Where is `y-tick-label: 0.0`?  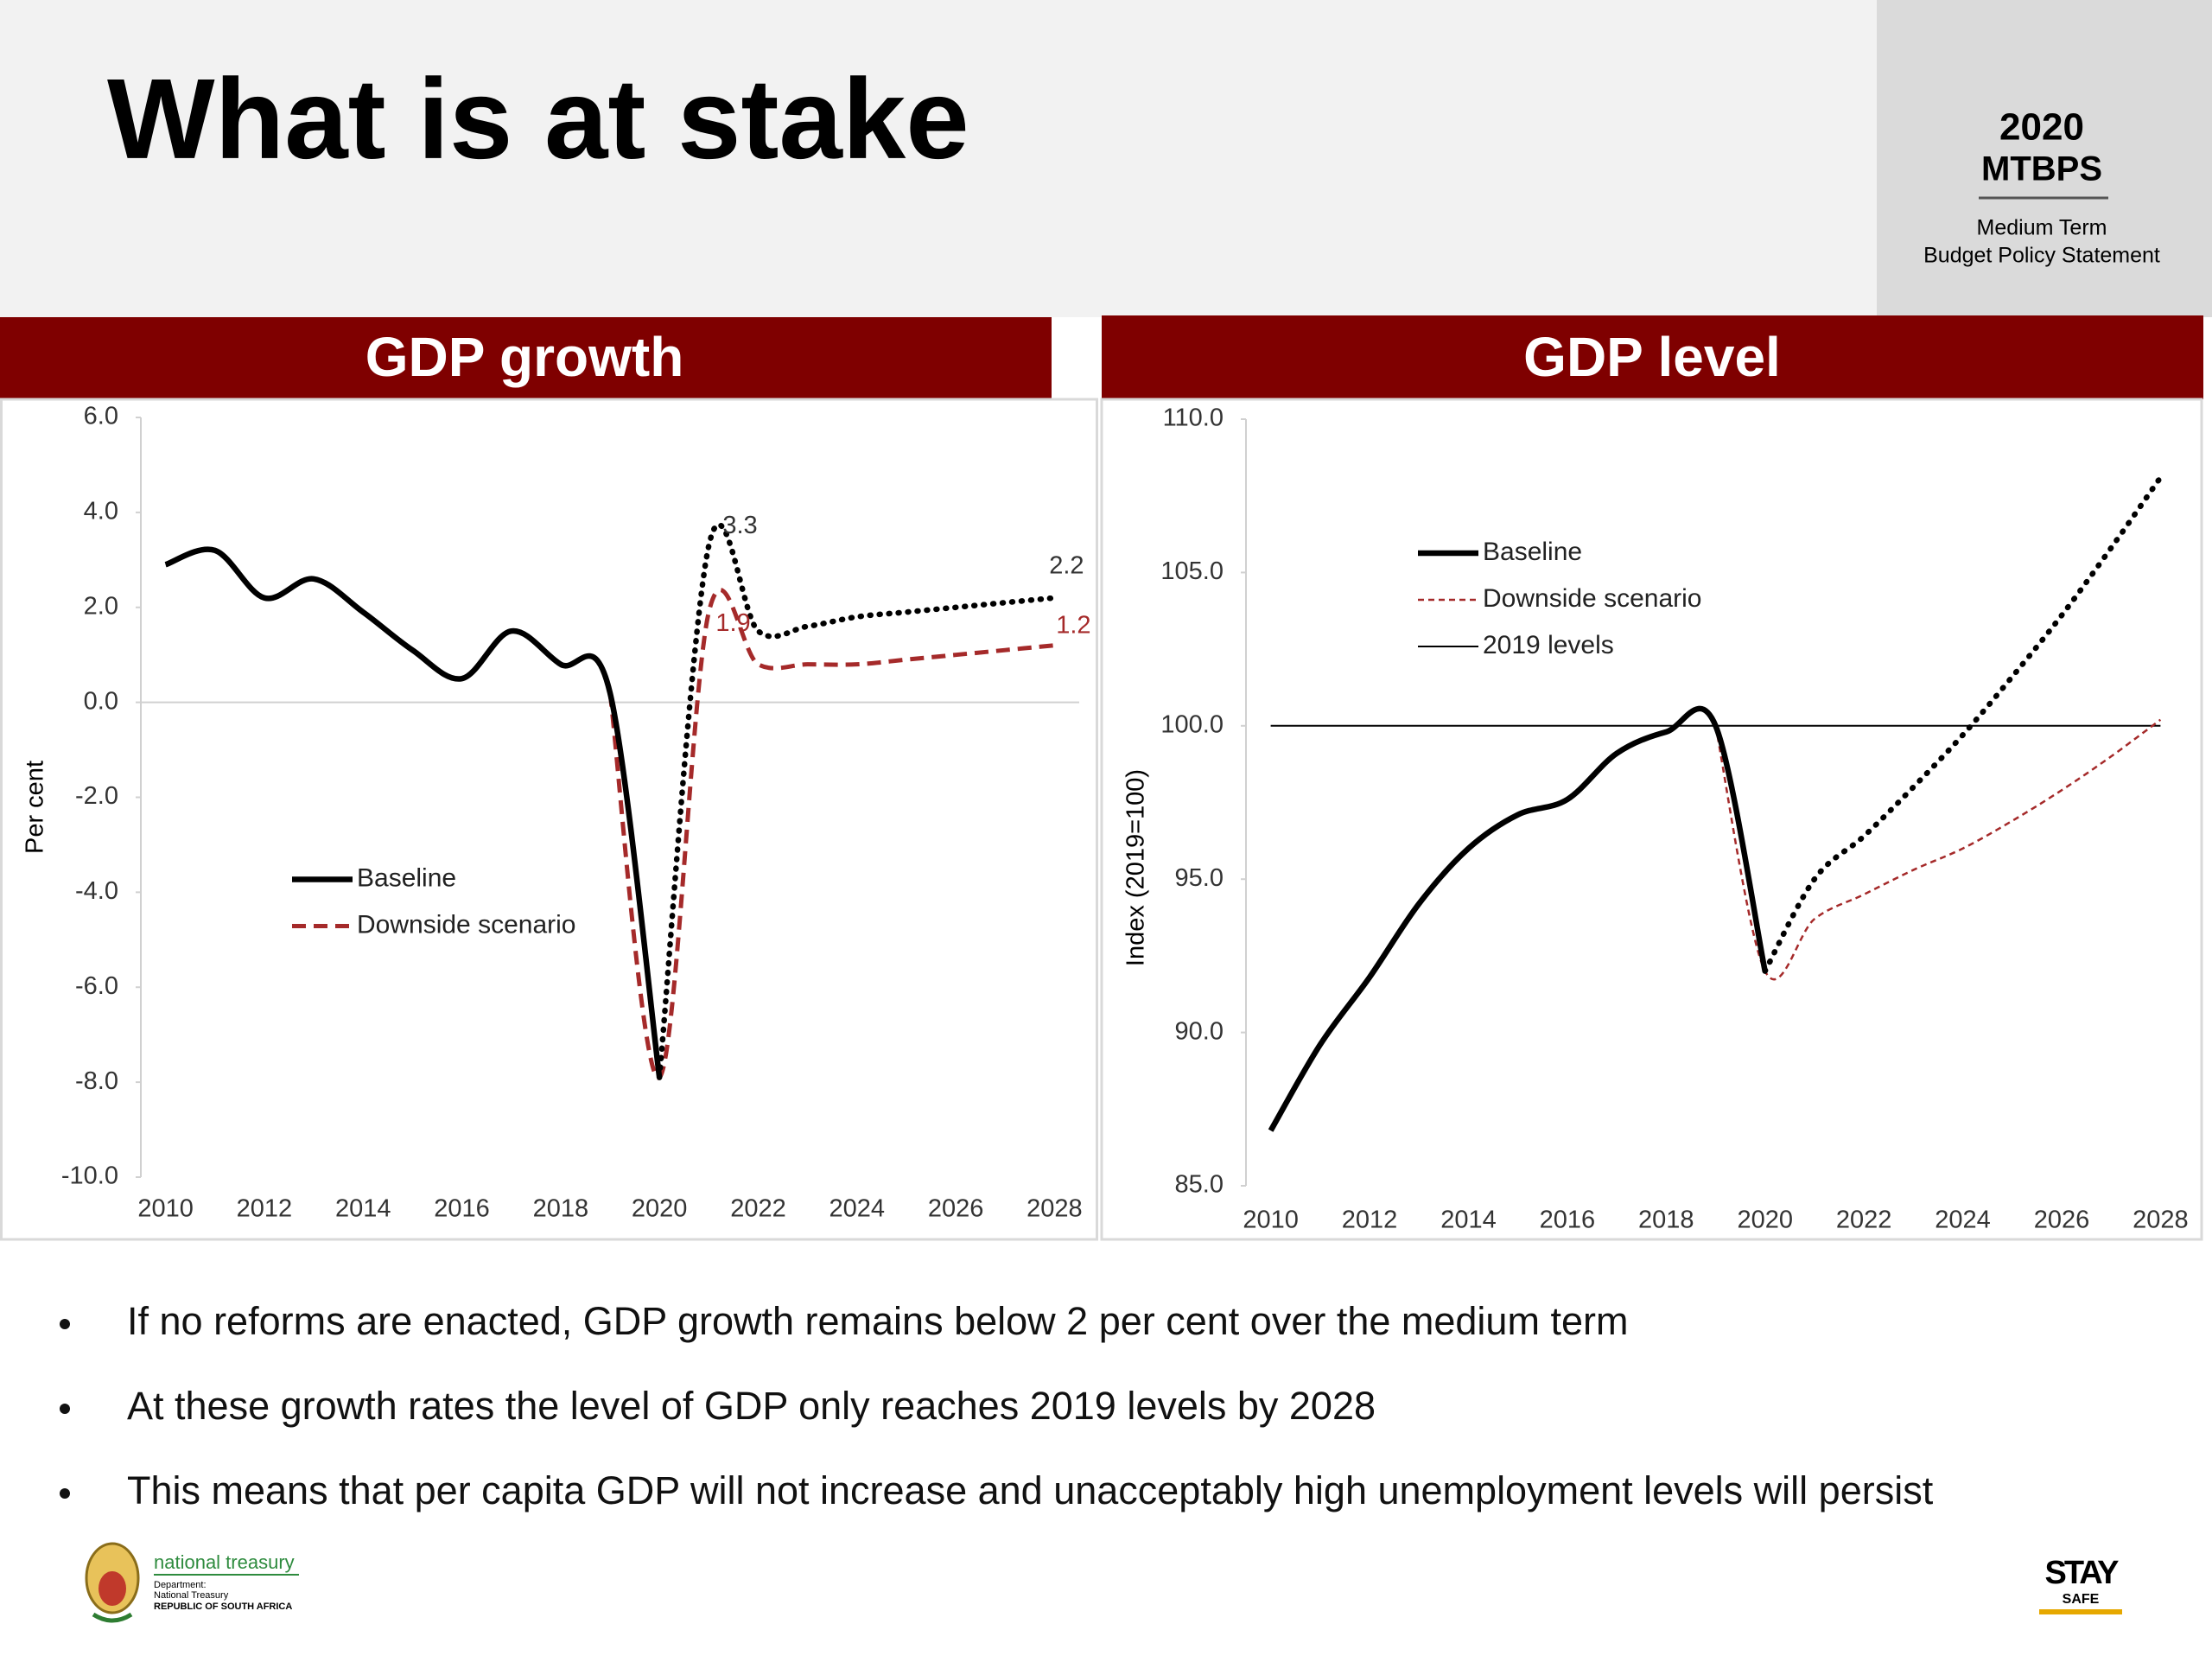 y-tick-label: 0.0 is located at coordinates (101, 701).